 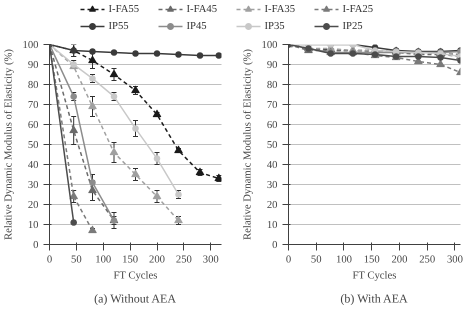 What do you see at coordinates (374, 299) in the screenshot?
I see `text: (b) With AEA` at bounding box center [374, 299].